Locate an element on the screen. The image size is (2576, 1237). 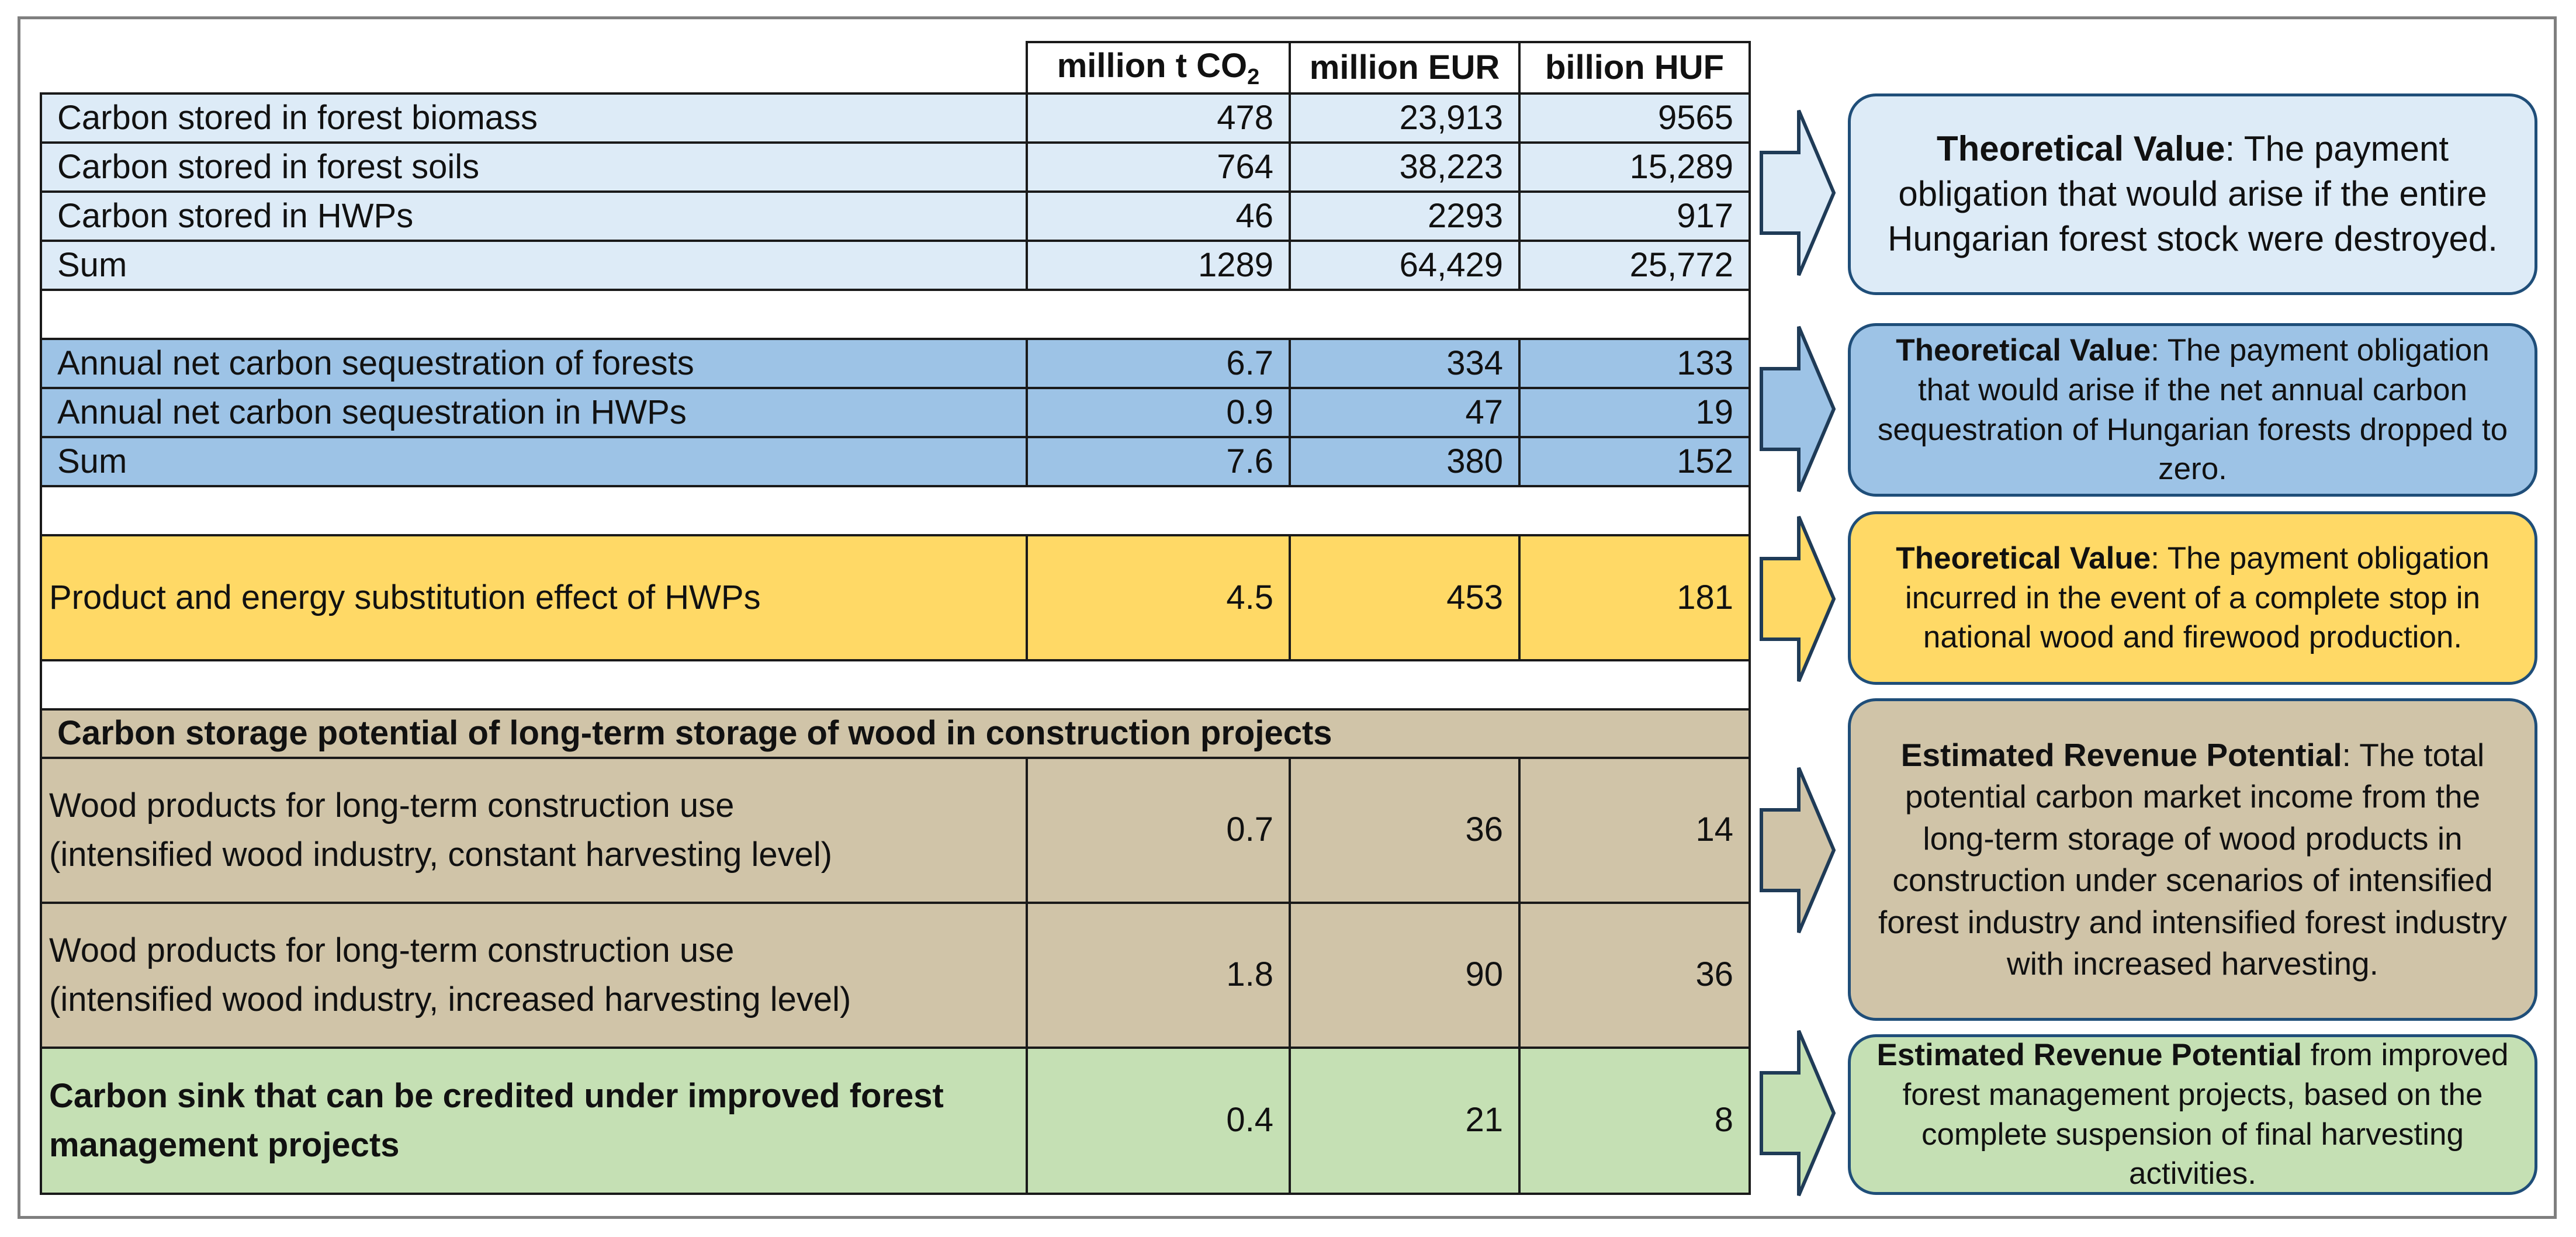
value-eur: 47 is located at coordinates (1405, 413).